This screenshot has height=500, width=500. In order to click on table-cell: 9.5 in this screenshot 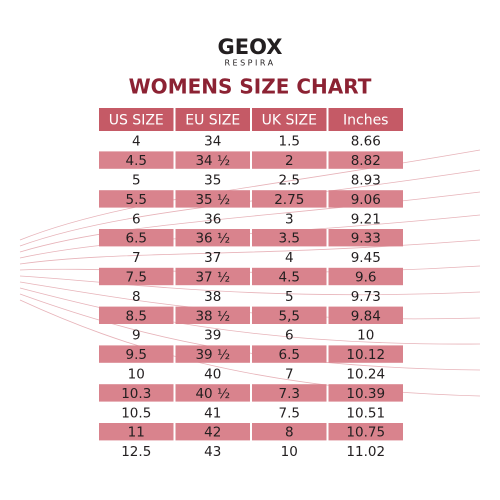, I will do `click(136, 355)`.